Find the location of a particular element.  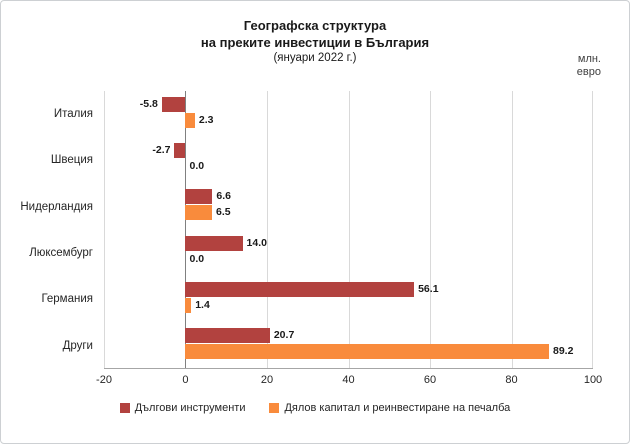

category-label: Италия is located at coordinates (73, 114).